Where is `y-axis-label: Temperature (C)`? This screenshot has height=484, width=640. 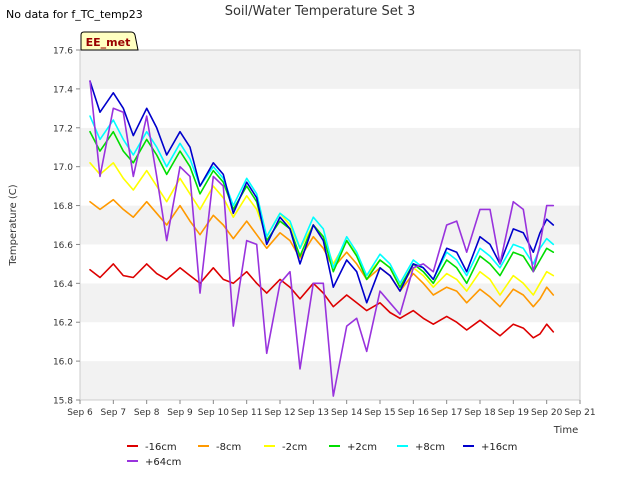 y-axis-label: Temperature (C) is located at coordinates (13, 225).